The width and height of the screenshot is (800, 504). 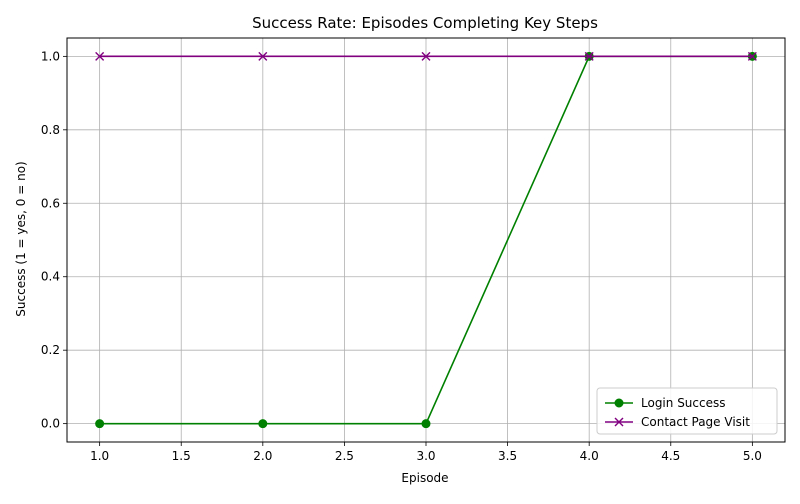 What do you see at coordinates (425, 456) in the screenshot?
I see `x-tick-label: 3.0` at bounding box center [425, 456].